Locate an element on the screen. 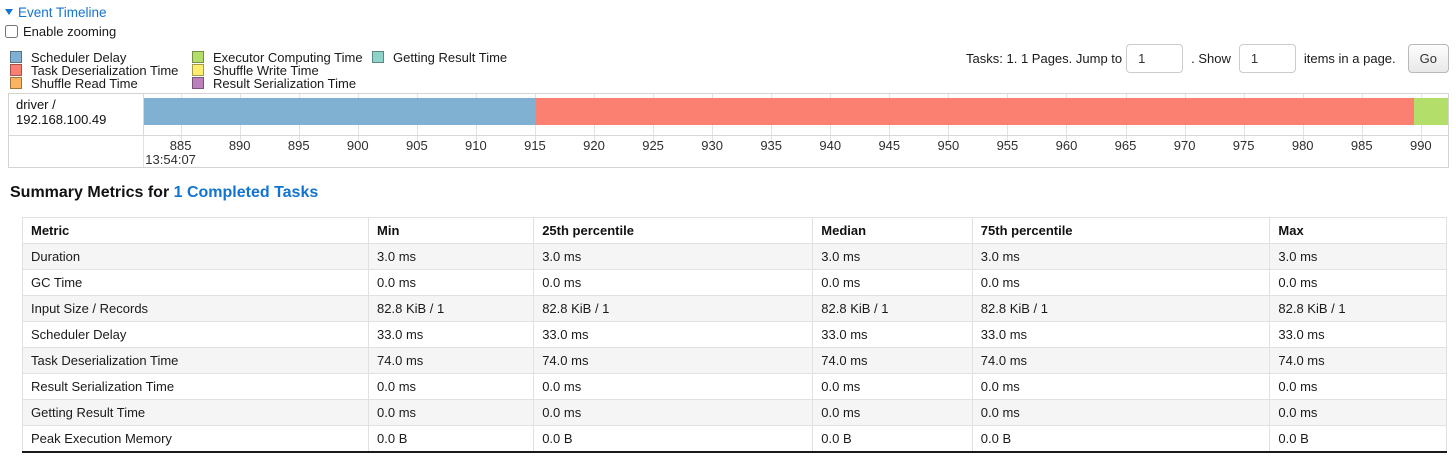  axis-tick-label: 960 is located at coordinates (1066, 145).